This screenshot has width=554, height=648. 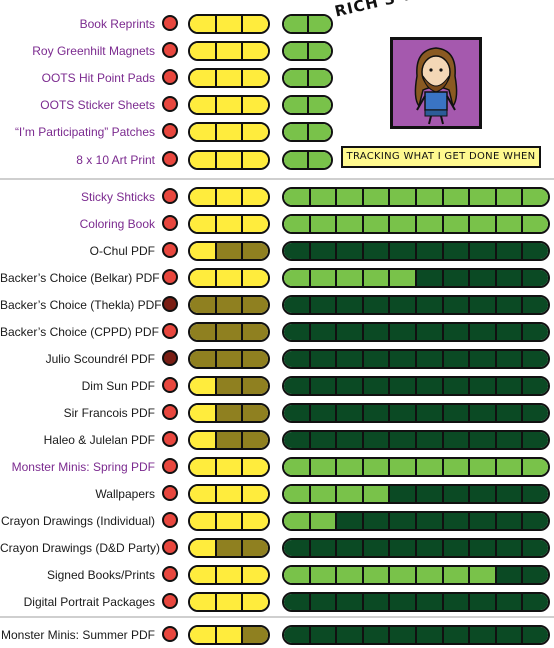 I want to click on item-label: 8 x 10 Art Print, so click(x=115, y=160).